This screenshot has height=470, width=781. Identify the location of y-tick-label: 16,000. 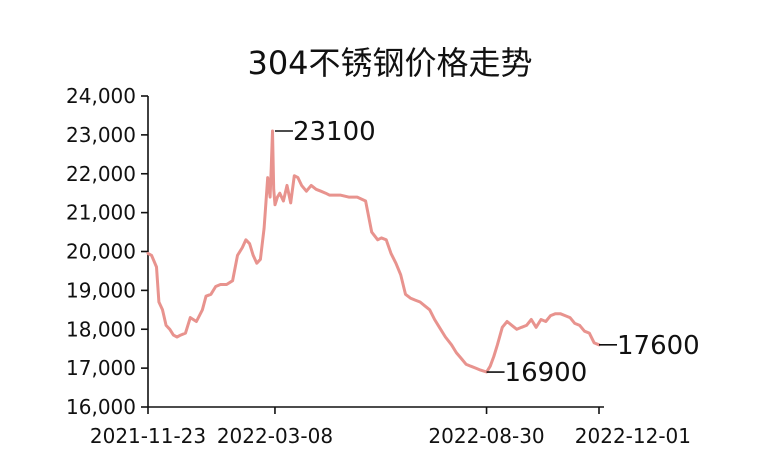
(101, 407).